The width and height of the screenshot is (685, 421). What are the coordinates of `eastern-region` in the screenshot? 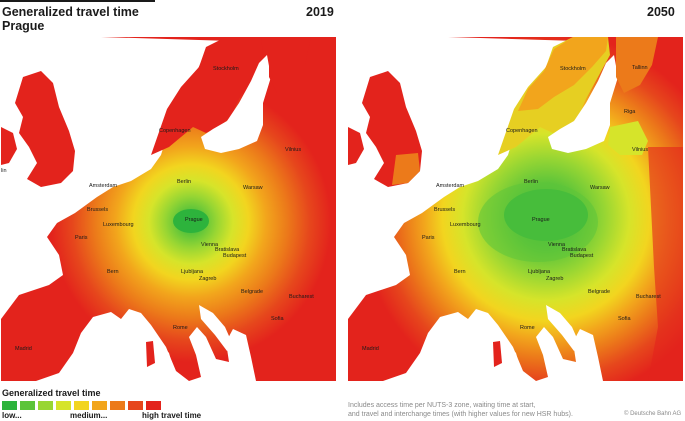 It's located at (665, 264).